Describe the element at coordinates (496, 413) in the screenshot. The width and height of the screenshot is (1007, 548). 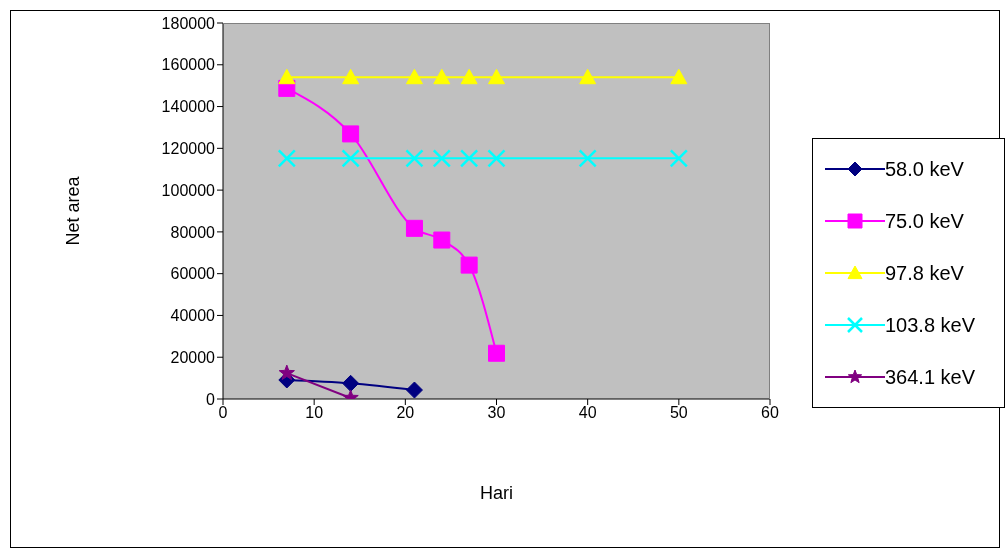
I see `x-tick-label: 30` at that location.